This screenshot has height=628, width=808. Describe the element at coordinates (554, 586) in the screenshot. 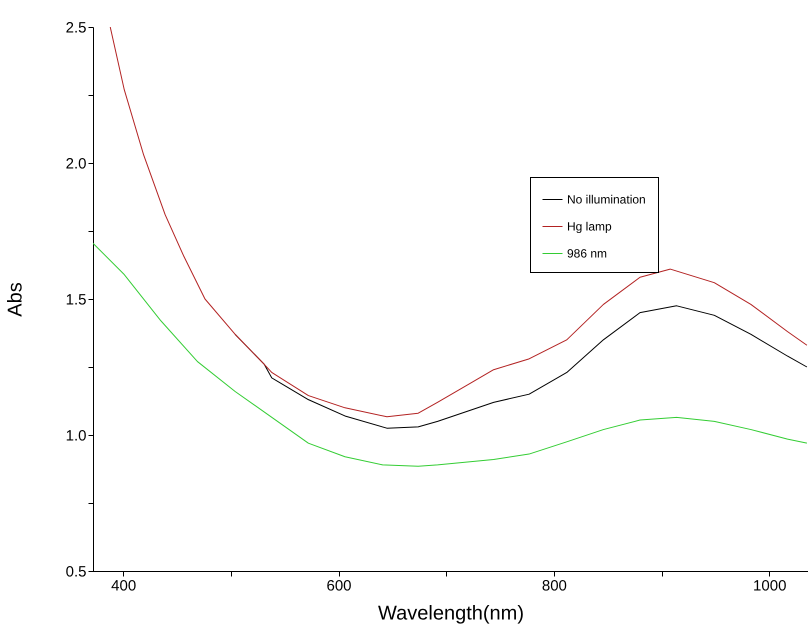

I see `x-tick-label: 800` at that location.